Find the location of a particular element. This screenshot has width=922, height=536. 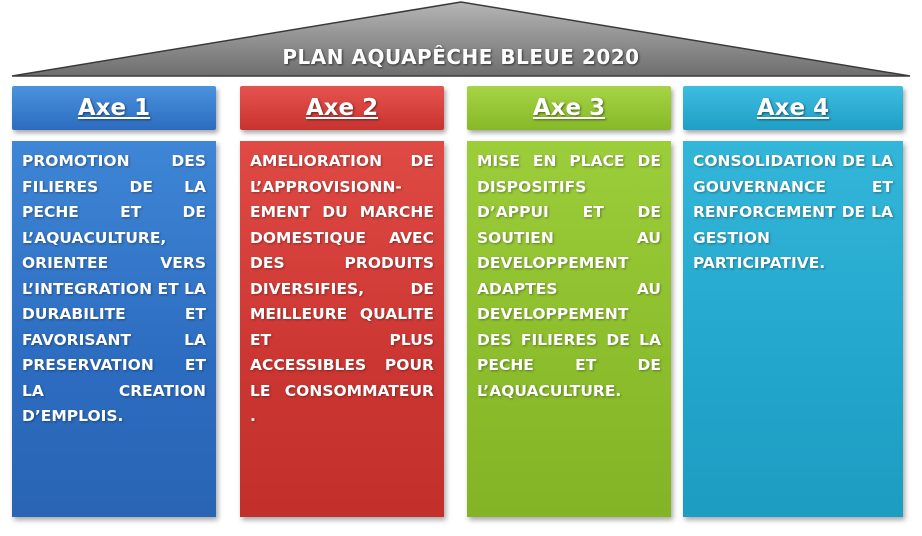

plan-title: PLAN AQUAPÊCHE BLEUE 2020 is located at coordinates (461, 57).